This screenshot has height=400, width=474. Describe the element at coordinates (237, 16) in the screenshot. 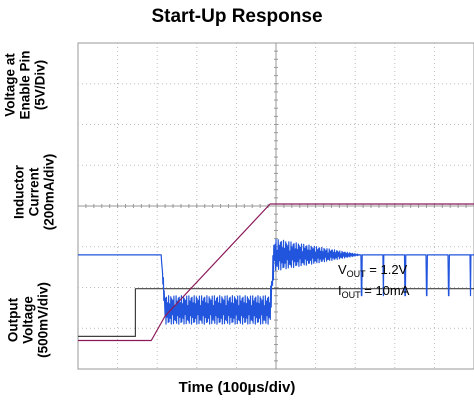

I see `chart-title: Start-Up Response` at that location.